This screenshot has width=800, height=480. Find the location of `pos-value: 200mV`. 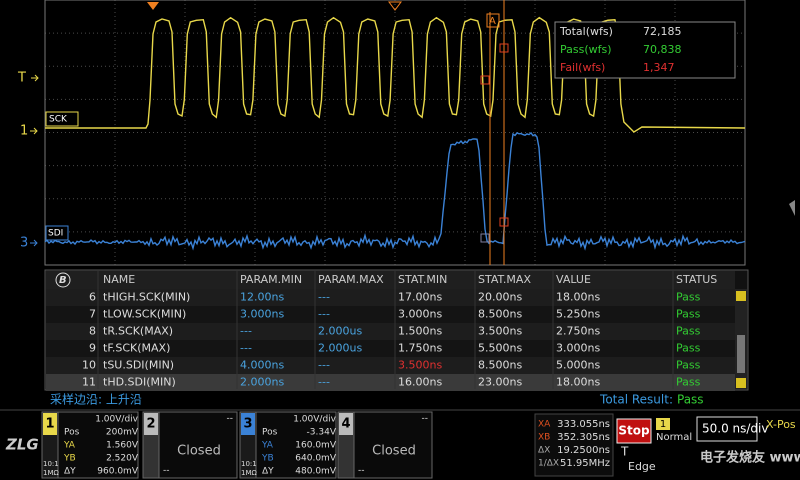

pos-value: 200mV is located at coordinates (122, 433).